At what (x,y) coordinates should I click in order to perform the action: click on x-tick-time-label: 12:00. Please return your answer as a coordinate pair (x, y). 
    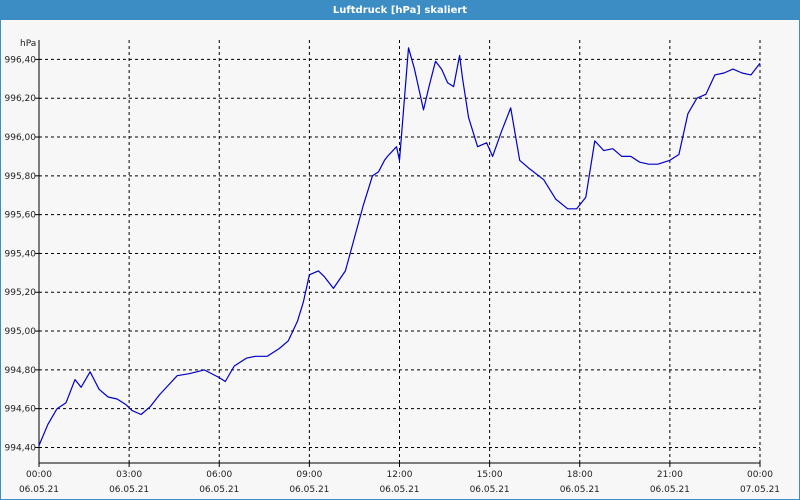
    Looking at the image, I should click on (400, 475).